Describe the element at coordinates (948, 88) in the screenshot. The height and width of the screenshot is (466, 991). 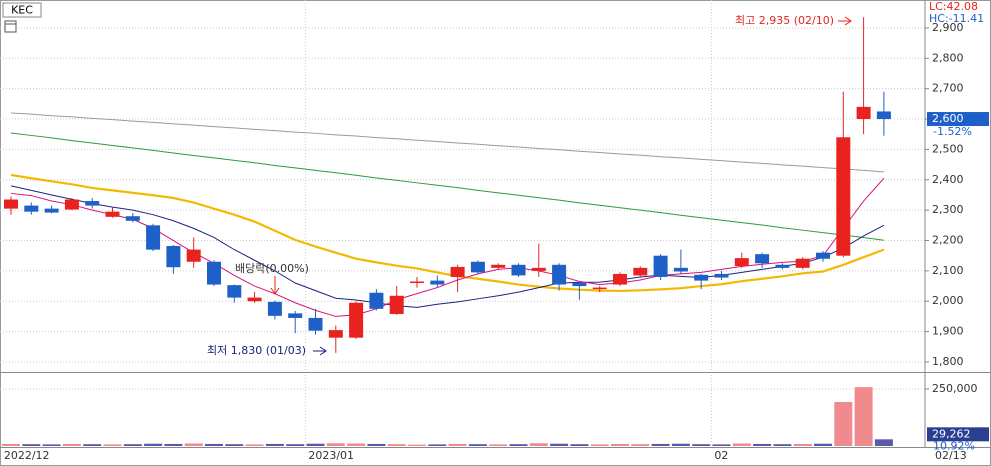
I see `y-tick-label: 2,700` at that location.